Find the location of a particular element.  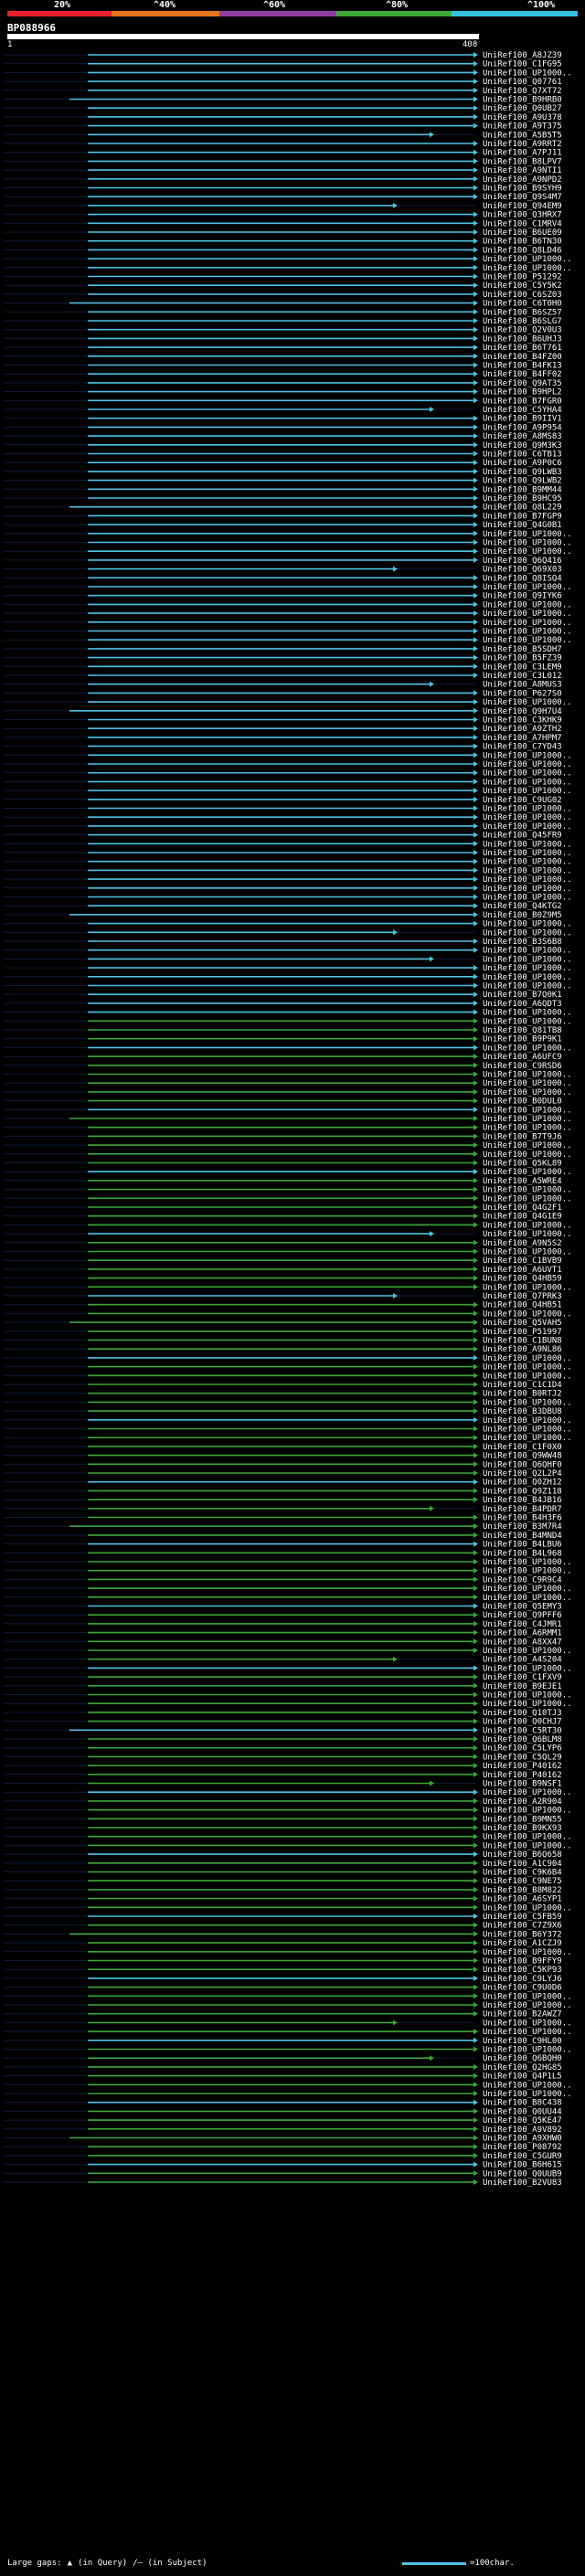

hit-label: UniRef100_A7PJ11 is located at coordinates (522, 153).